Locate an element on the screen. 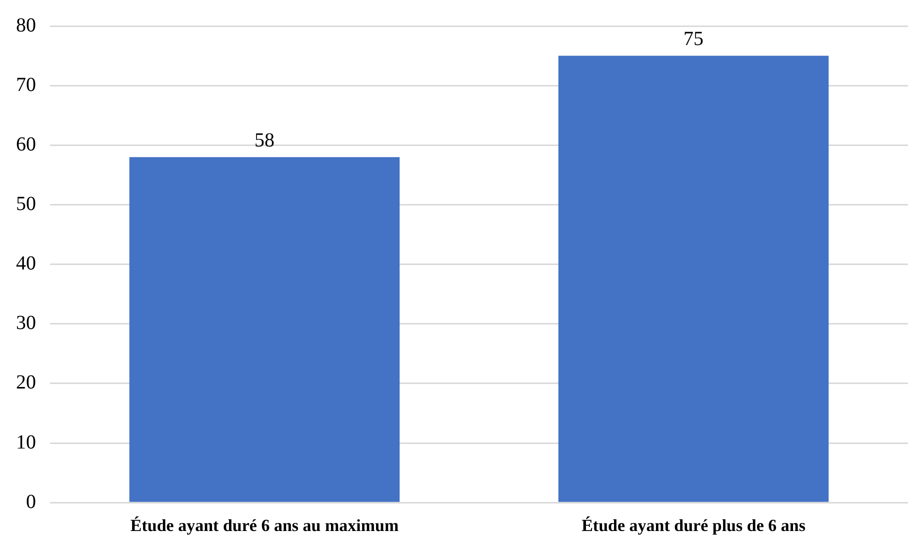 The width and height of the screenshot is (912, 555). x-tick-label: Étude ayant duré 6 ans au maximum is located at coordinates (264, 526).